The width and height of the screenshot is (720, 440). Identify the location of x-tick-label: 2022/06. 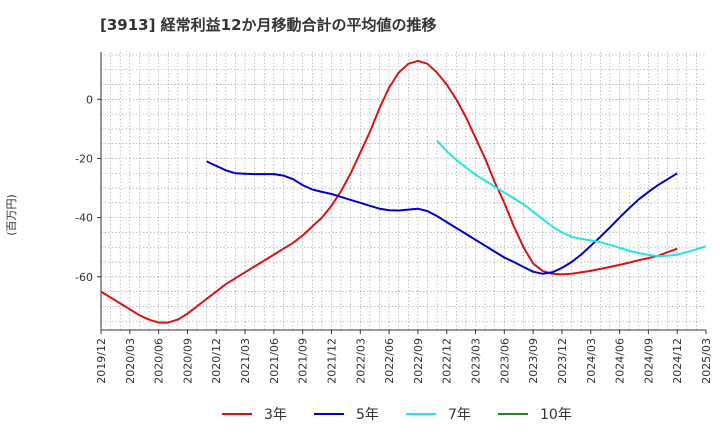
(389, 361).